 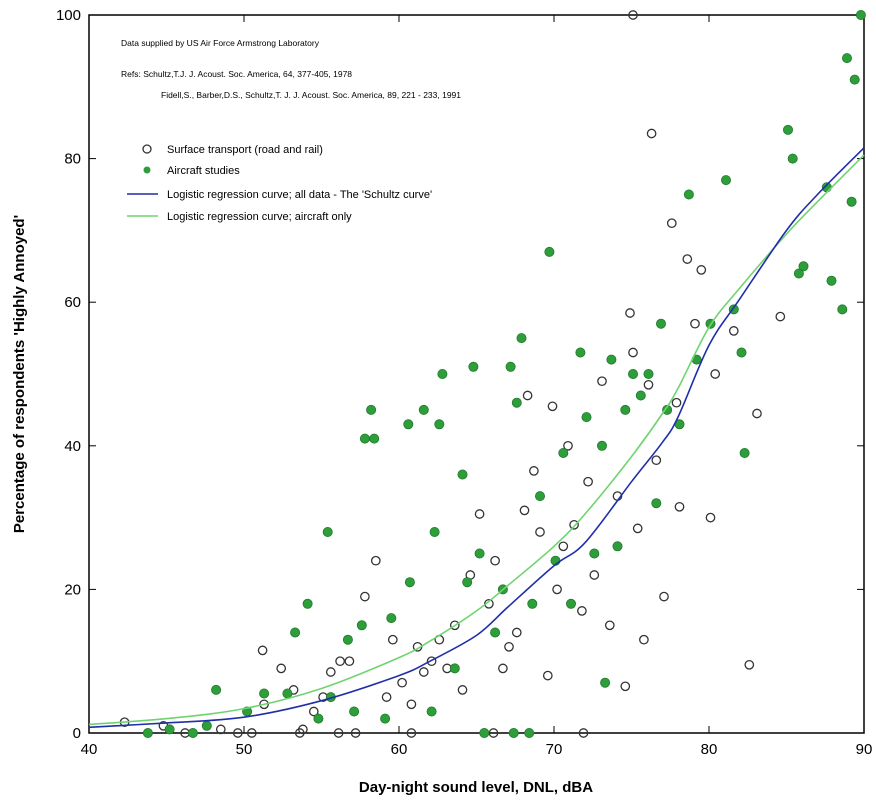 What do you see at coordinates (147, 149) in the screenshot?
I see `legend-marker-surface` at bounding box center [147, 149].